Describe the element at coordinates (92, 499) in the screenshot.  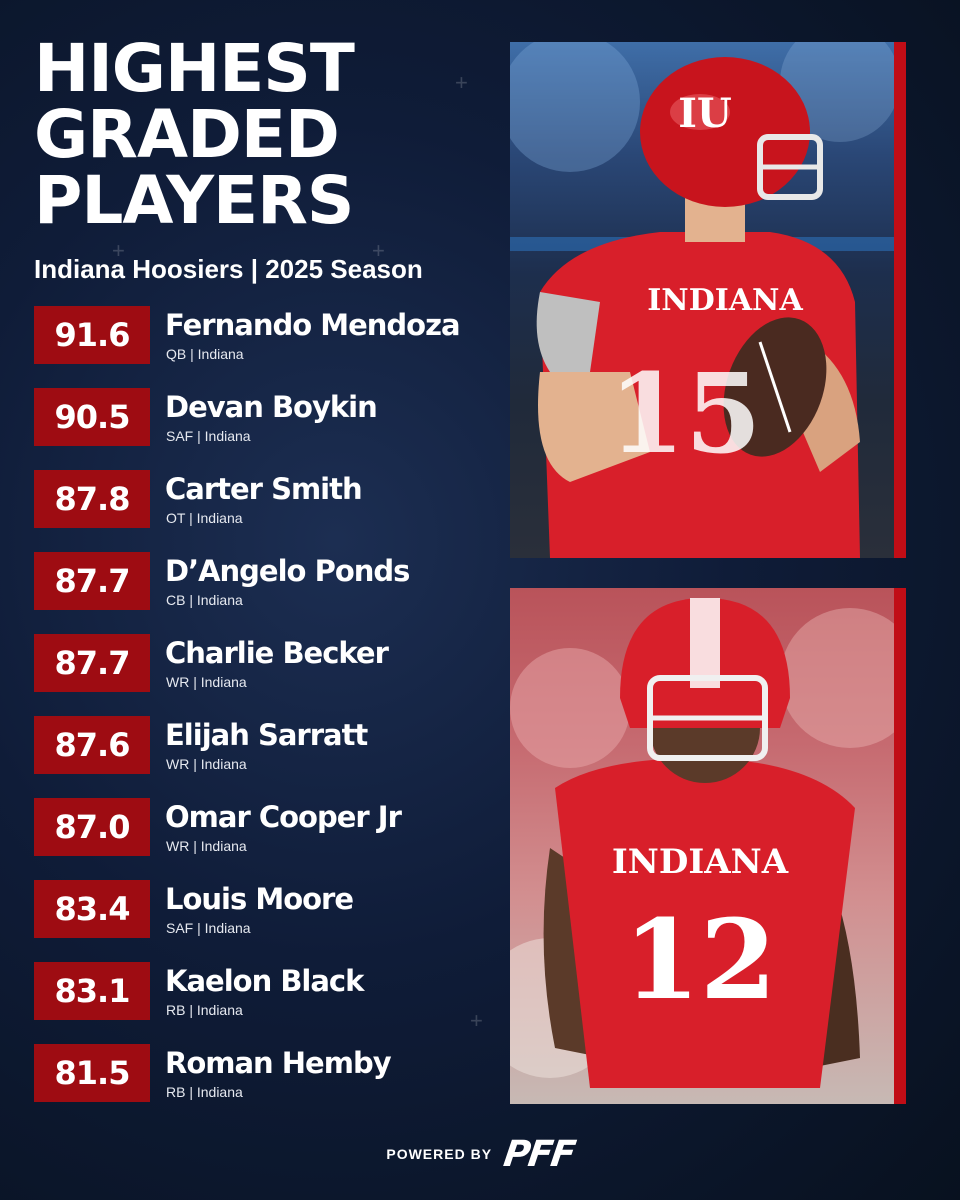
I see `grade-badge: 87.8` at that location.